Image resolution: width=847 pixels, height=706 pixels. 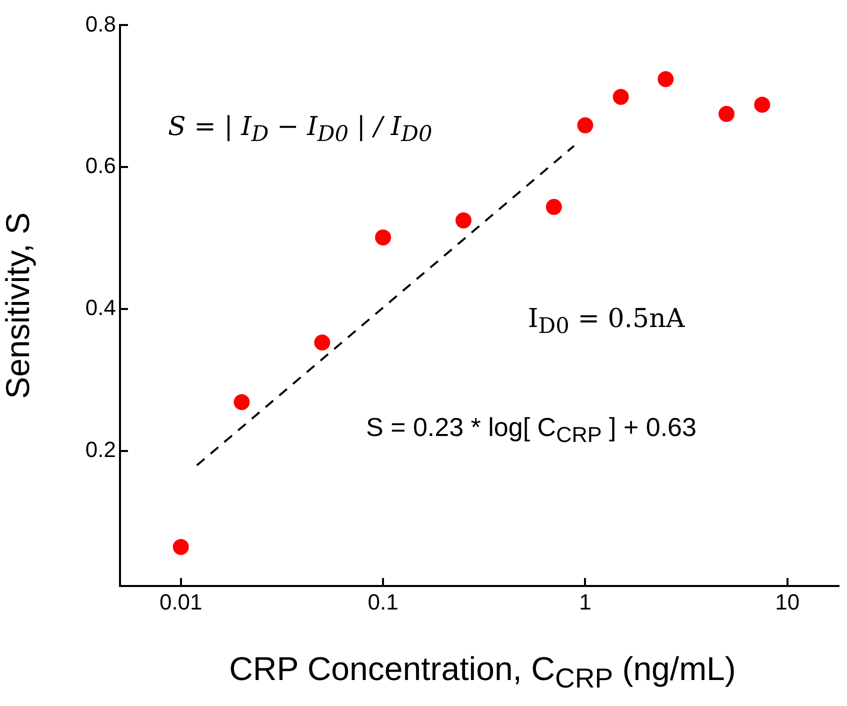 I want to click on annotation: I$_{D0}$ = 0.5nA, so click(x=606, y=322).